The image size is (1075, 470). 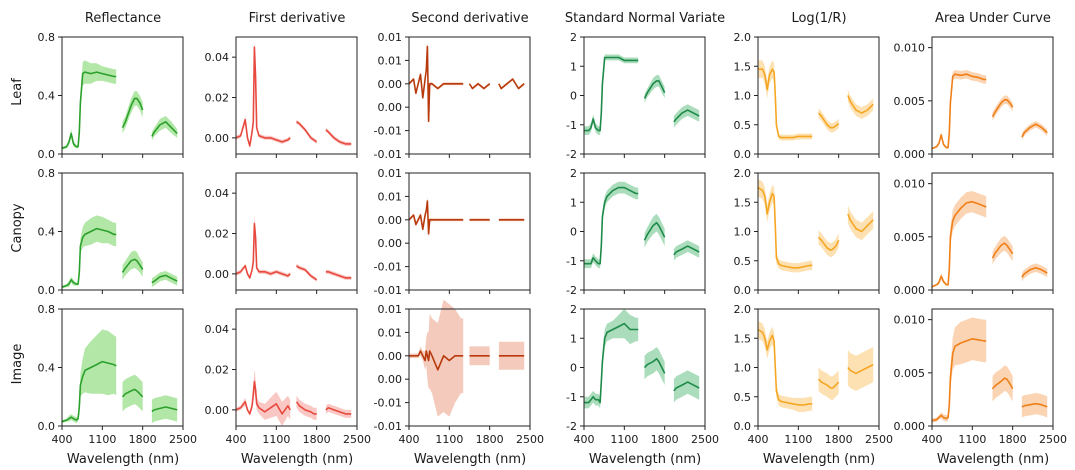 What do you see at coordinates (118, 374) in the screenshot?
I see `panel-image-reflectance: 0.0 0.4 0.8 400 1100 1800 2500` at bounding box center [118, 374].